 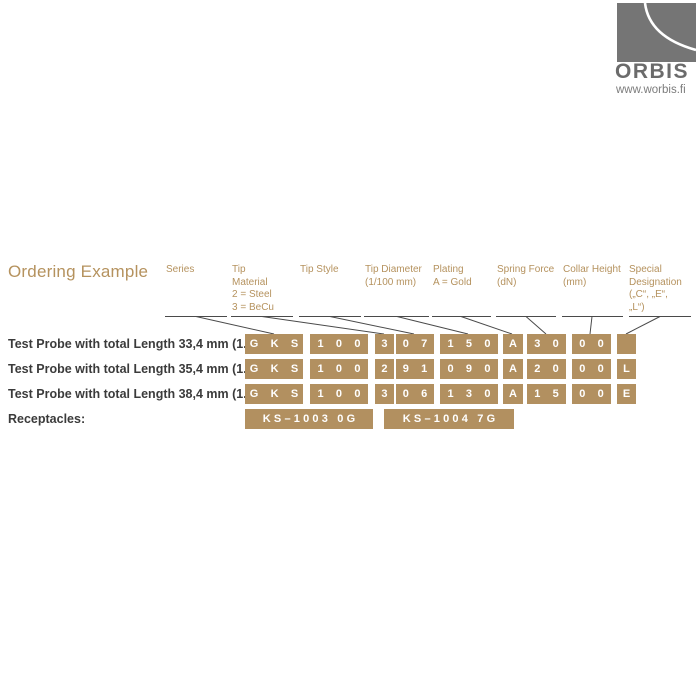 What do you see at coordinates (655, 288) in the screenshot?
I see `column-header-special-designation: Special Designation („C“, „E“, „L“)` at bounding box center [655, 288].